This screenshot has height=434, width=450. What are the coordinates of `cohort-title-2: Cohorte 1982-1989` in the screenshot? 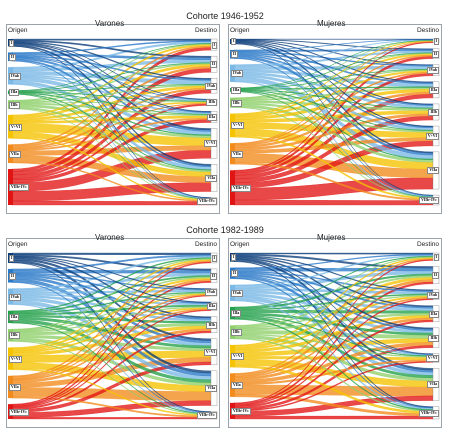 It's located at (225, 230).